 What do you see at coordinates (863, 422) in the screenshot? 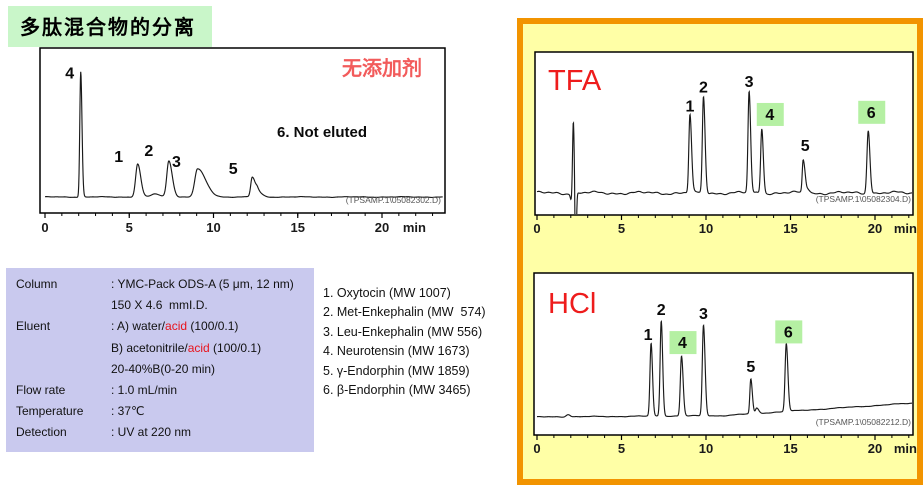
I see `svg-text: (TPSAMP.1\05082212.D)` at bounding box center [863, 422].